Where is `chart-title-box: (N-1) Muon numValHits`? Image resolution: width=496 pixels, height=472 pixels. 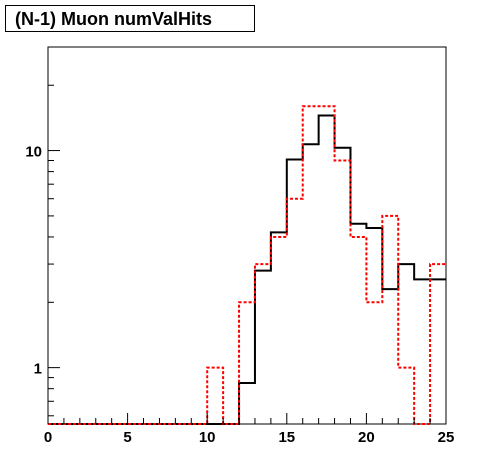
chart-title-box: (N-1) Muon numValHits is located at coordinates (130, 18).